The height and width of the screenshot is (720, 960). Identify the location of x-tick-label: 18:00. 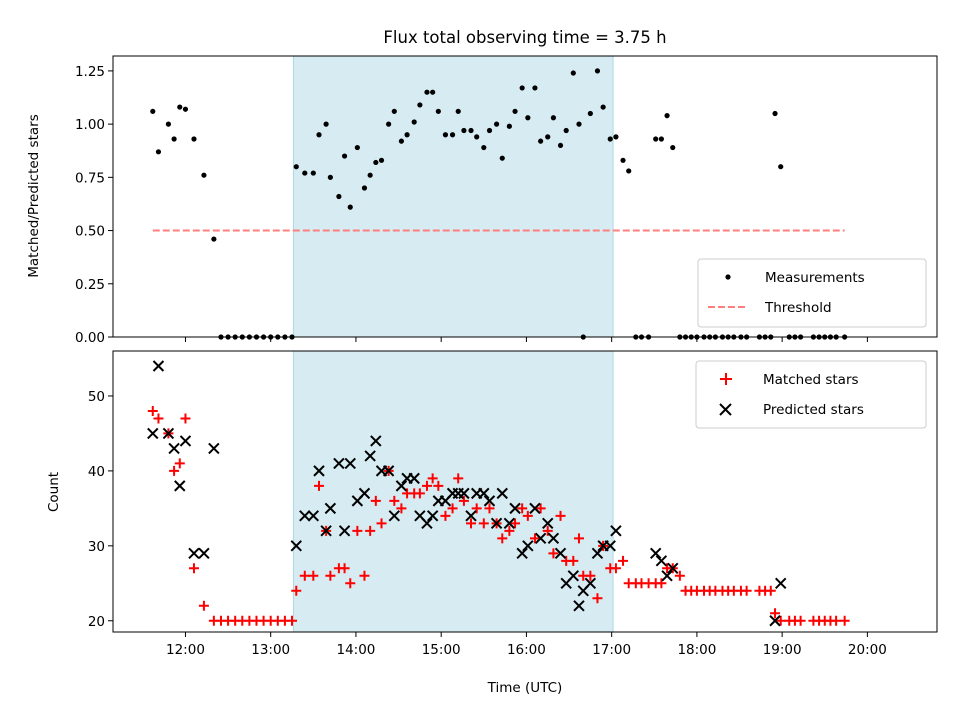
(696, 650).